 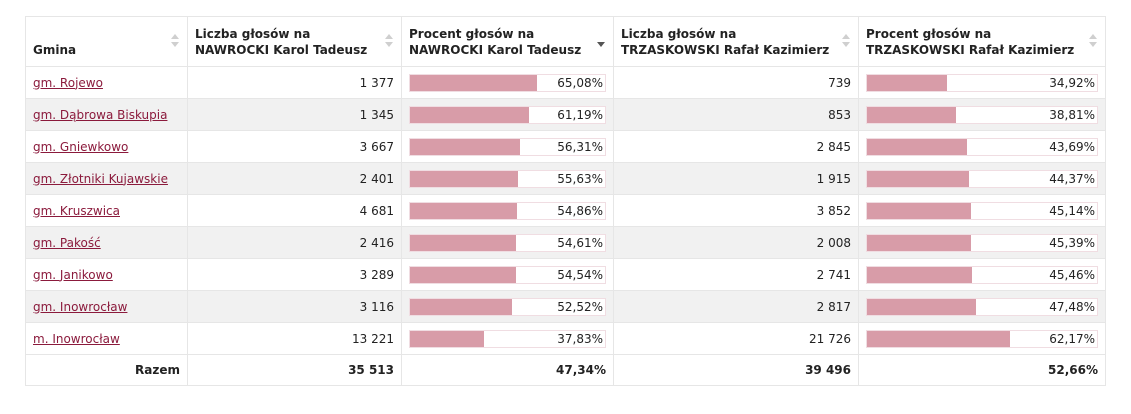 I want to click on gmina-link: gm. Złotniki Kujawskie, so click(x=100, y=178).